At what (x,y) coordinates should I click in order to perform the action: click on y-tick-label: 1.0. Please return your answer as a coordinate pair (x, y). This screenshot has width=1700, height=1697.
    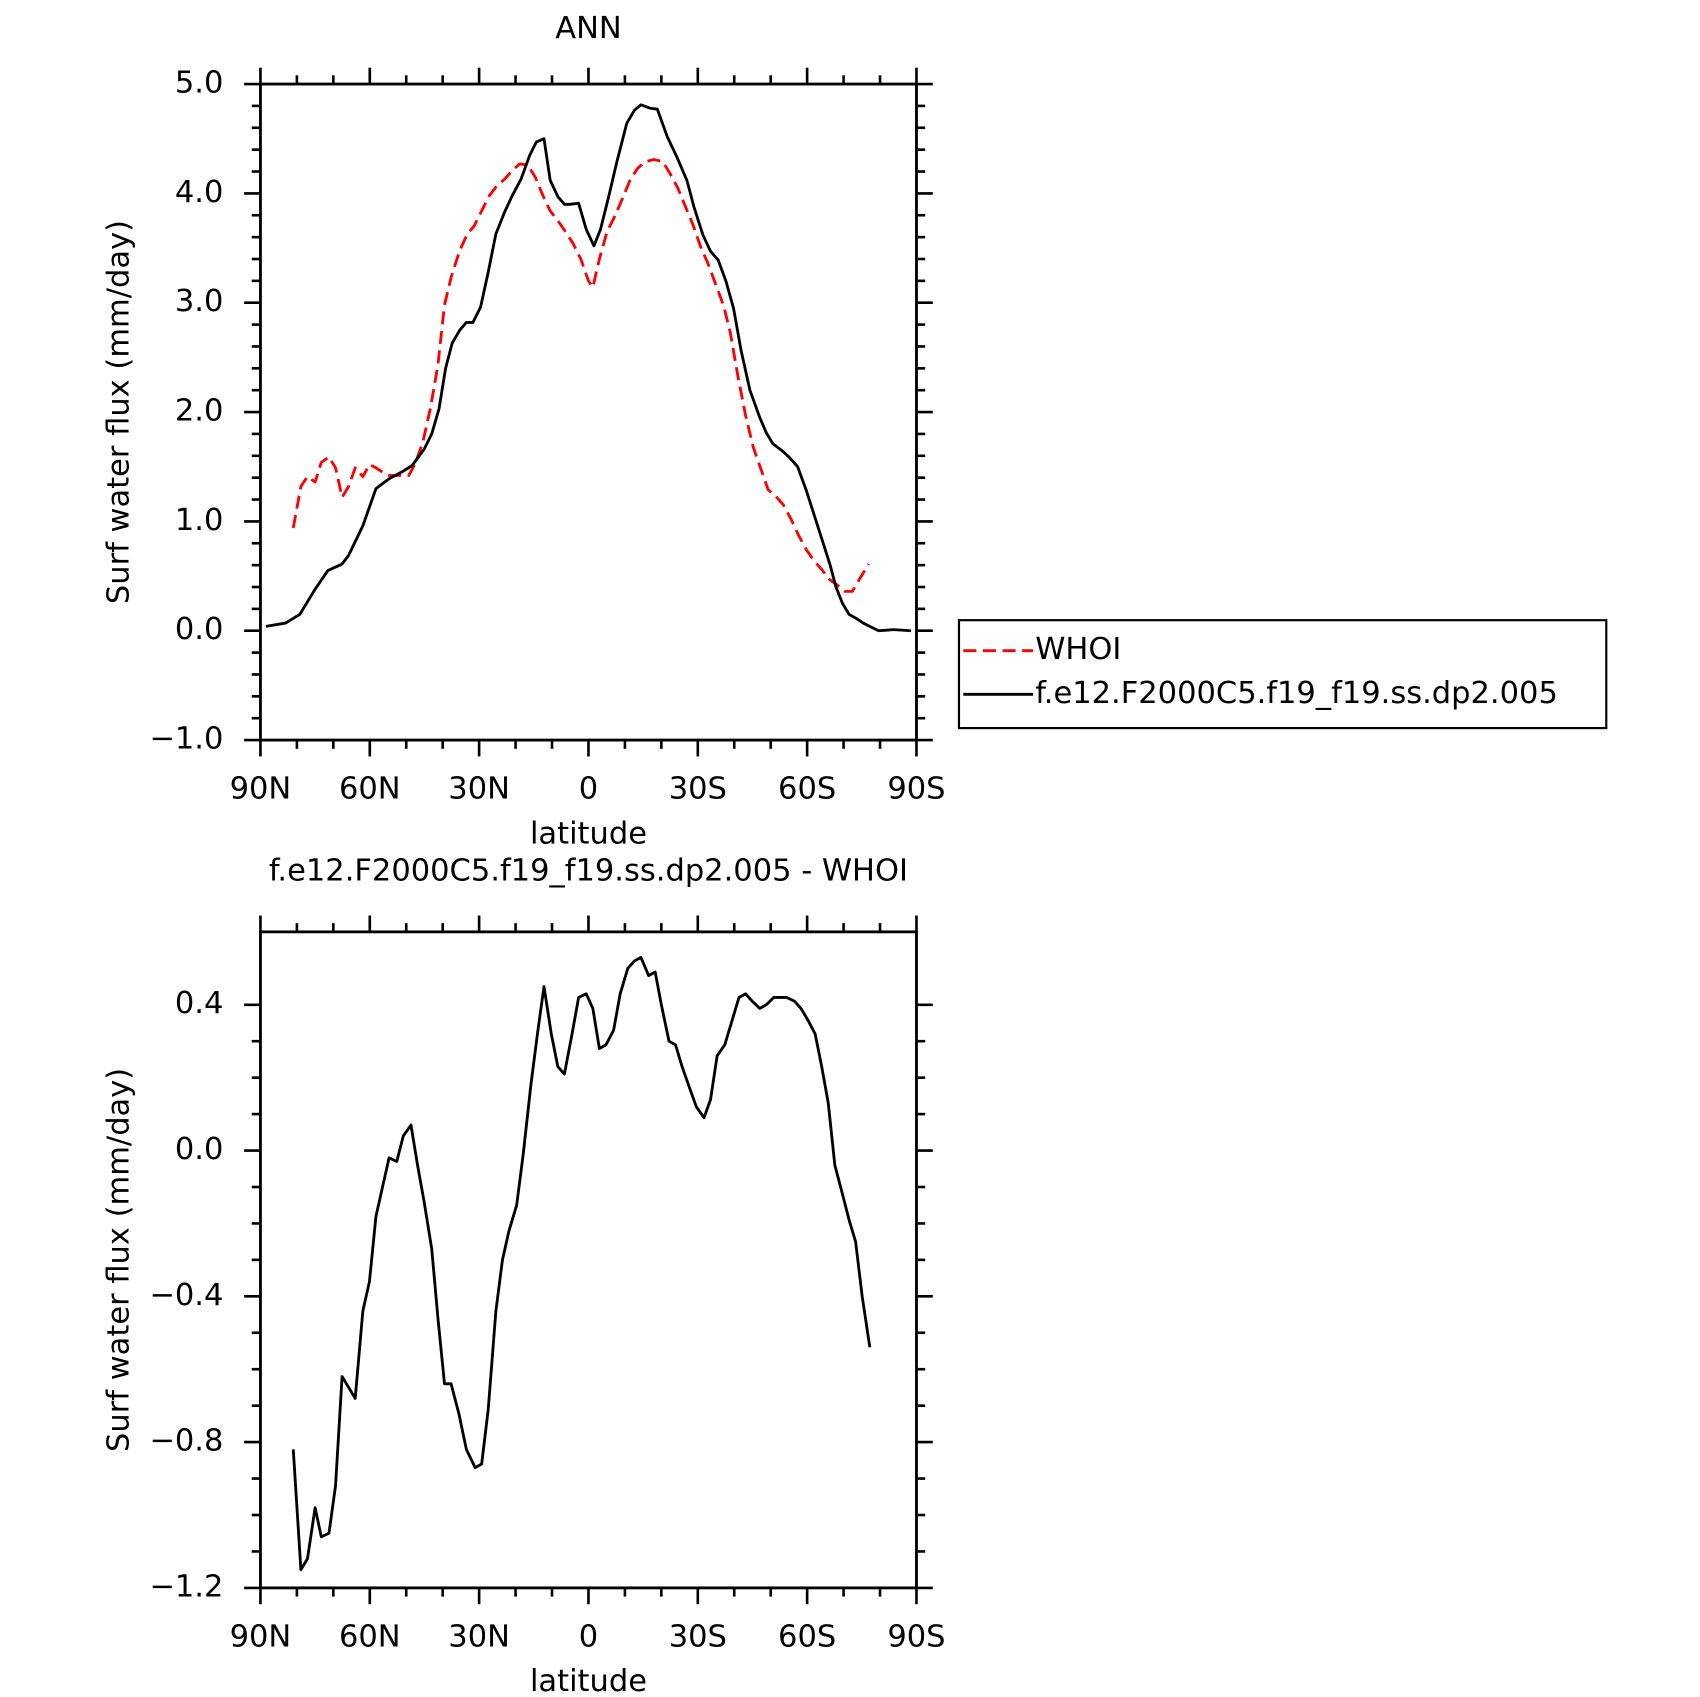
    Looking at the image, I should click on (199, 520).